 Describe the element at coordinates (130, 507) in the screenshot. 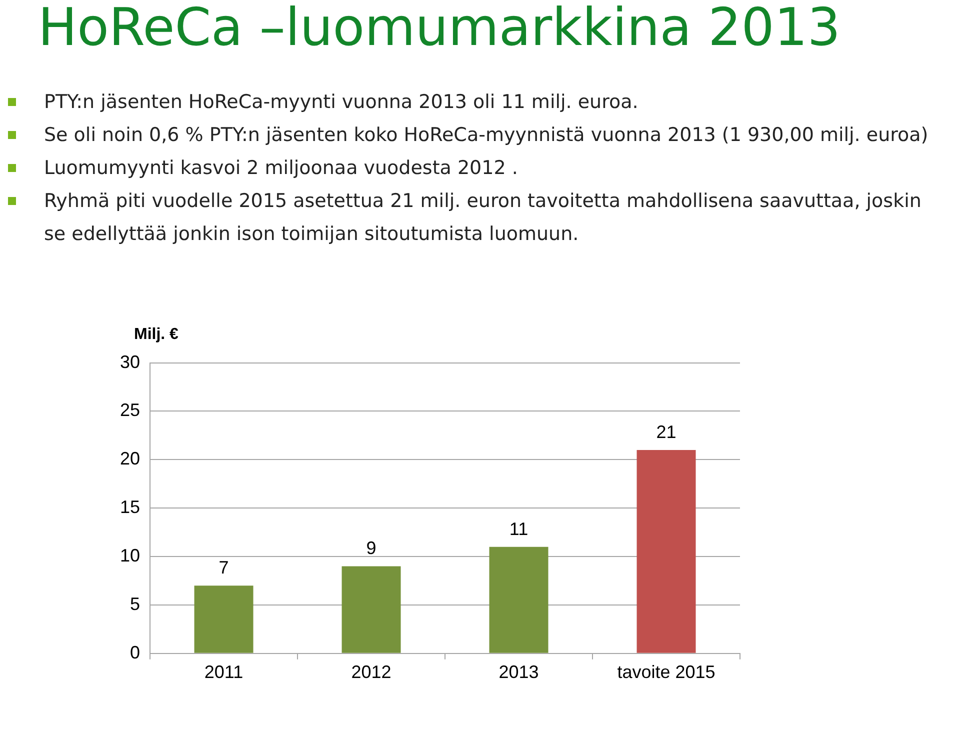

I see `y-tick-label: 15` at that location.